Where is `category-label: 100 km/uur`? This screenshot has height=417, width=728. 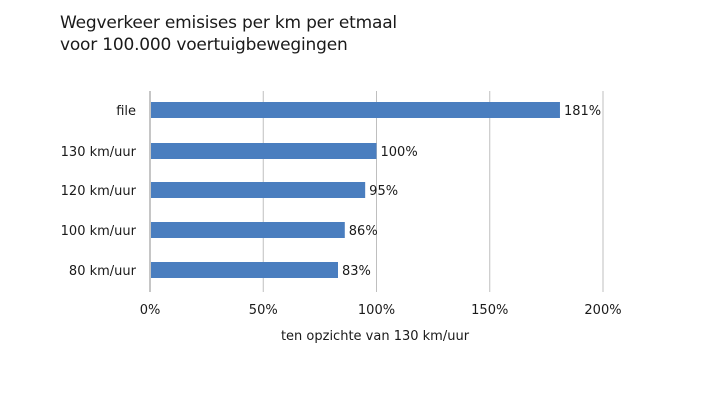
category-label: 100 km/uur is located at coordinates (99, 231).